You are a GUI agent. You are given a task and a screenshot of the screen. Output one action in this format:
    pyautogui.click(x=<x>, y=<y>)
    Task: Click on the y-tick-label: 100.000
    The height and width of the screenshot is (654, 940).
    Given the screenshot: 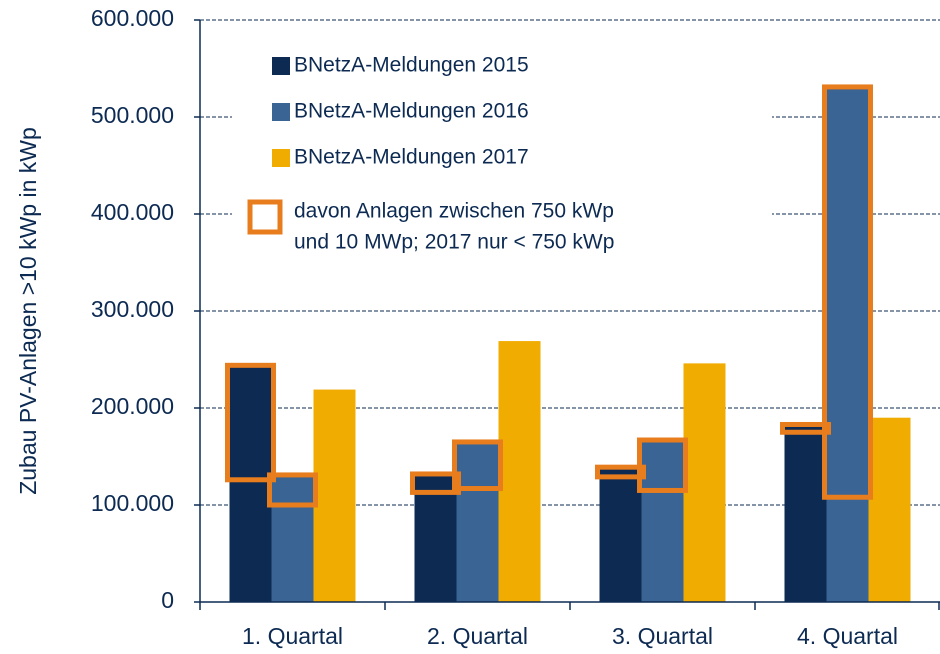 What is the action you would take?
    pyautogui.click(x=132, y=503)
    